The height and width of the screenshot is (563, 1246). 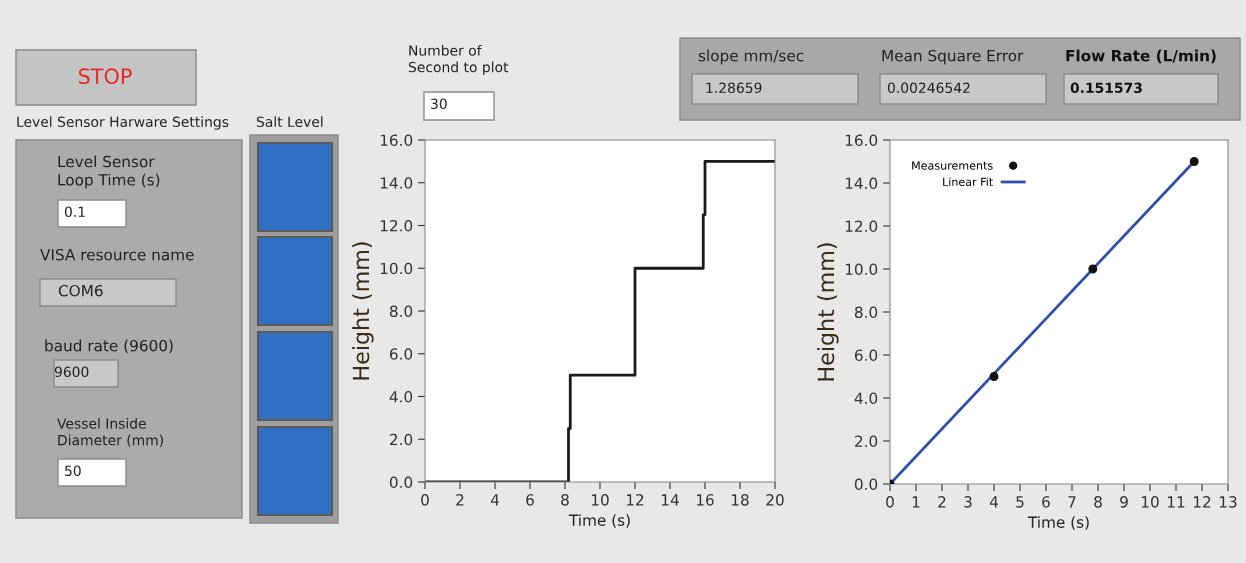 What do you see at coordinates (740, 500) in the screenshot?
I see `x-tick-label: 18` at bounding box center [740, 500].